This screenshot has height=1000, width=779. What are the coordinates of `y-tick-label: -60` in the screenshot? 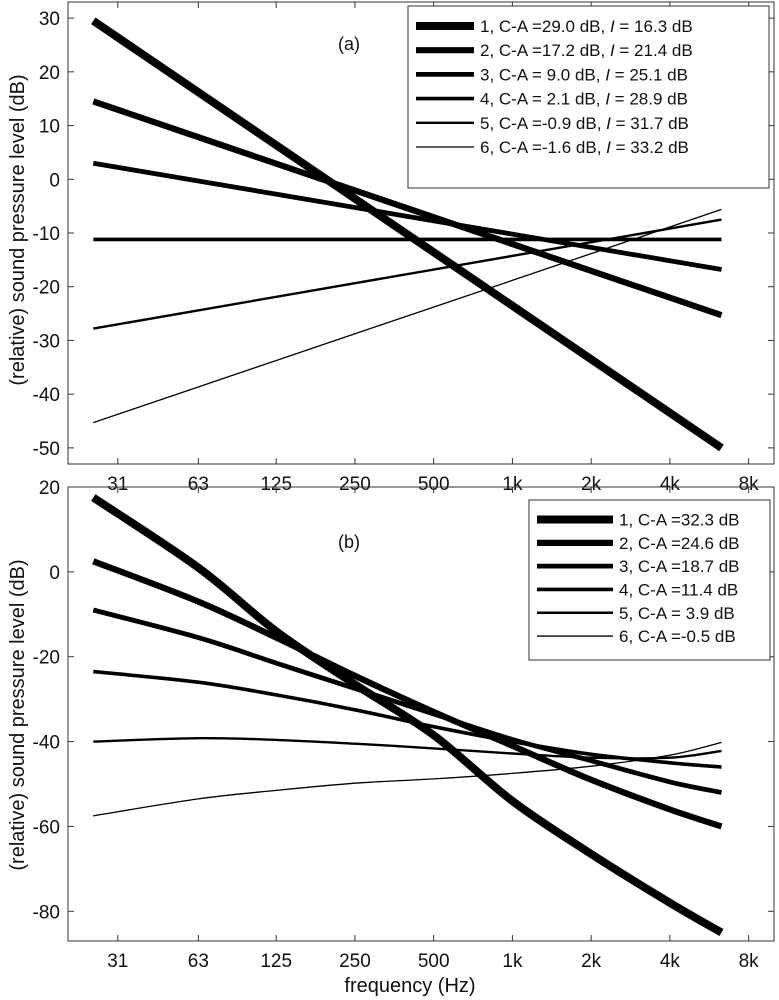 It's located at (46, 827).